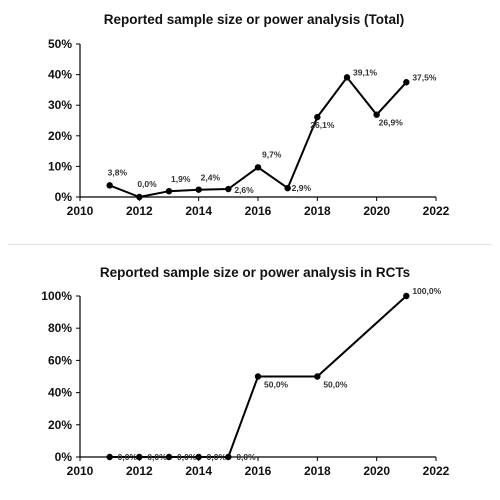  What do you see at coordinates (322, 125) in the screenshot?
I see `data-label: 26,1%` at bounding box center [322, 125].